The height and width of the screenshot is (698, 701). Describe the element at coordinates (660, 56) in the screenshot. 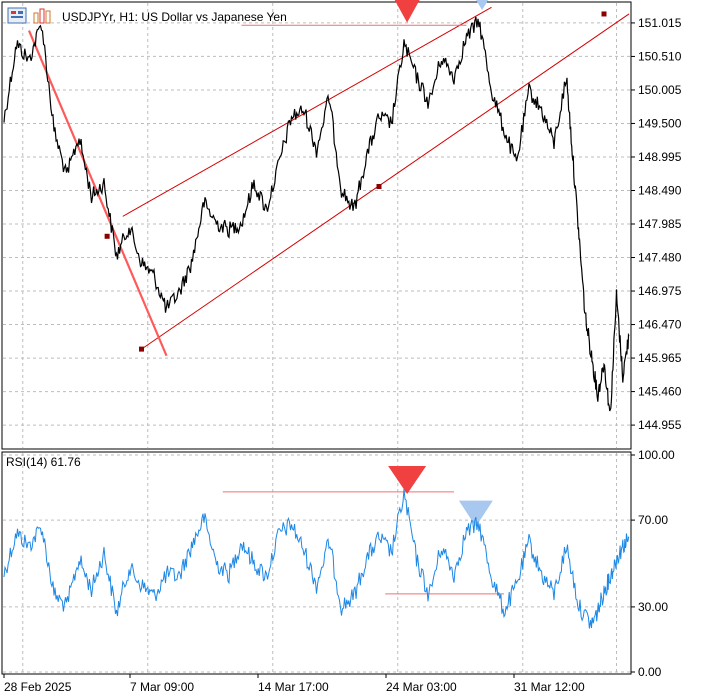

I see `price-tick-label: 150.510` at that location.